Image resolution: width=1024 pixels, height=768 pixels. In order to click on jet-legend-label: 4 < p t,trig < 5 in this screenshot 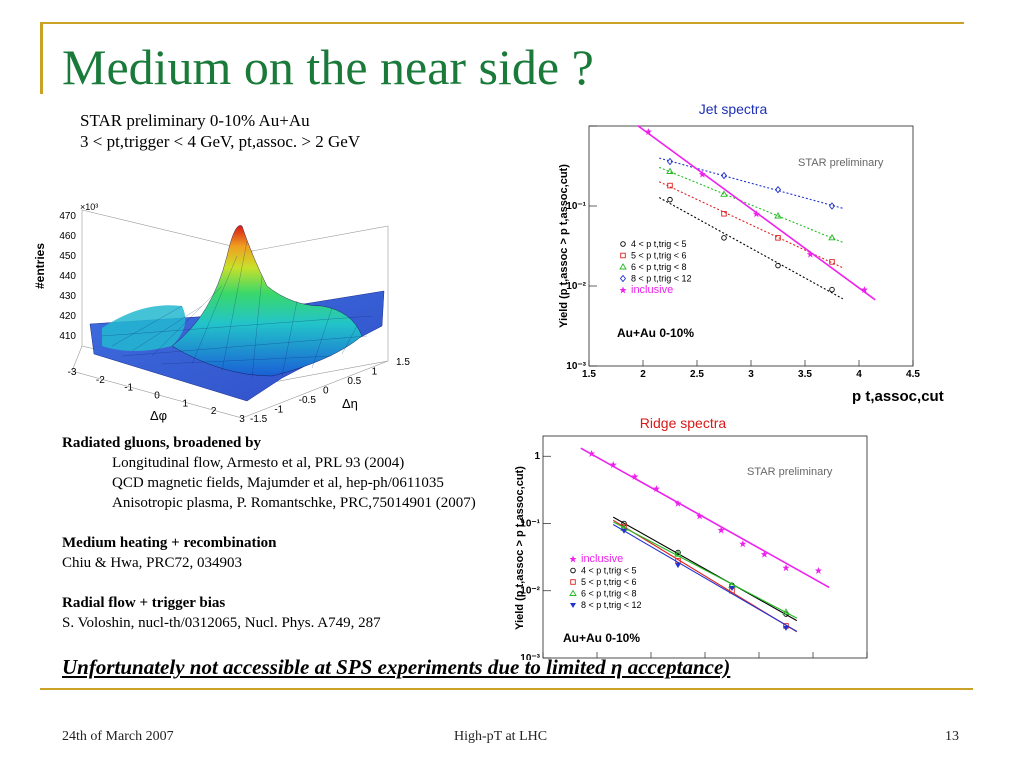, I will do `click(659, 244)`.